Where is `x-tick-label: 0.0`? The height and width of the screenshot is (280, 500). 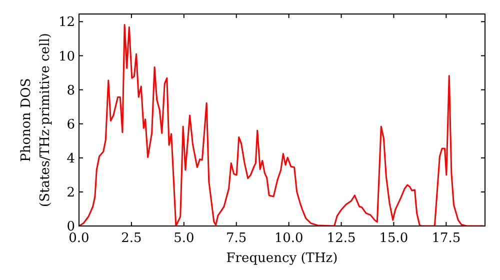 x-tick-label: 0.0 is located at coordinates (79, 238).